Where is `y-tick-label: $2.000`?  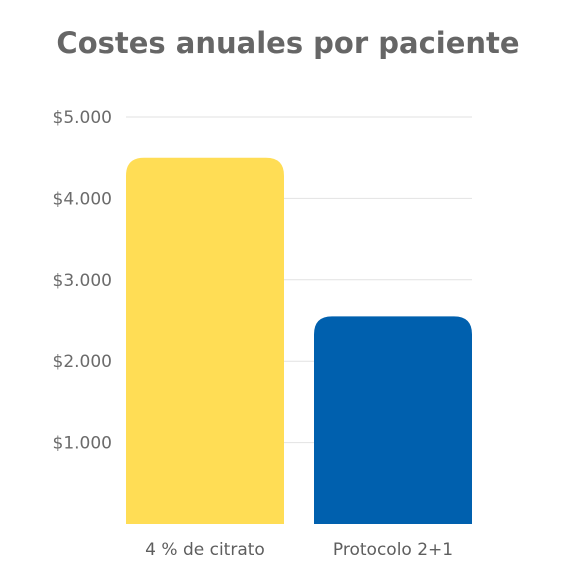 y-tick-label: $2.000 is located at coordinates (82, 362).